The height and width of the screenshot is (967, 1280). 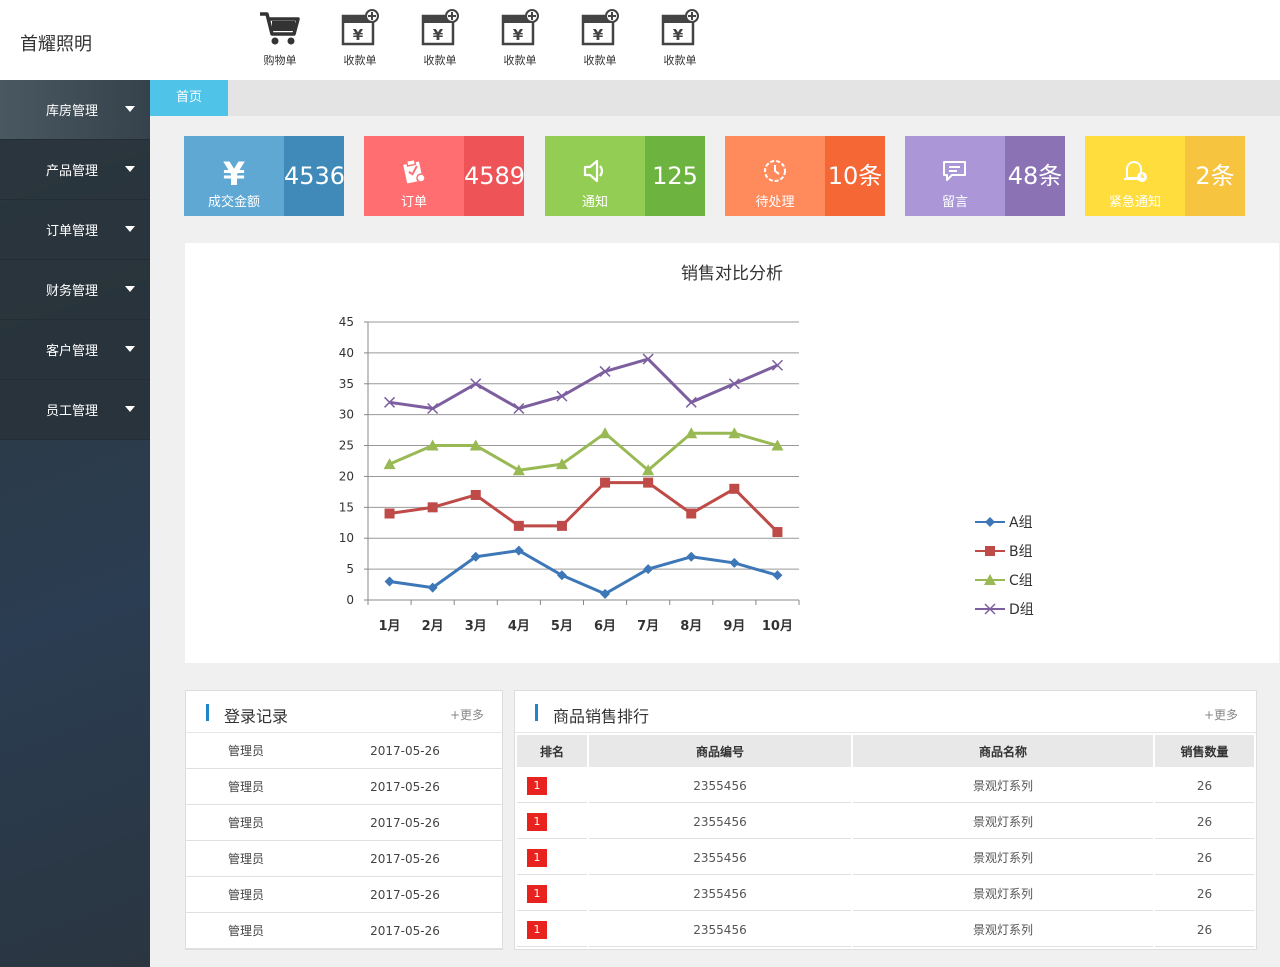 I want to click on stat-card-notices: 通知 125, so click(x=625, y=176).